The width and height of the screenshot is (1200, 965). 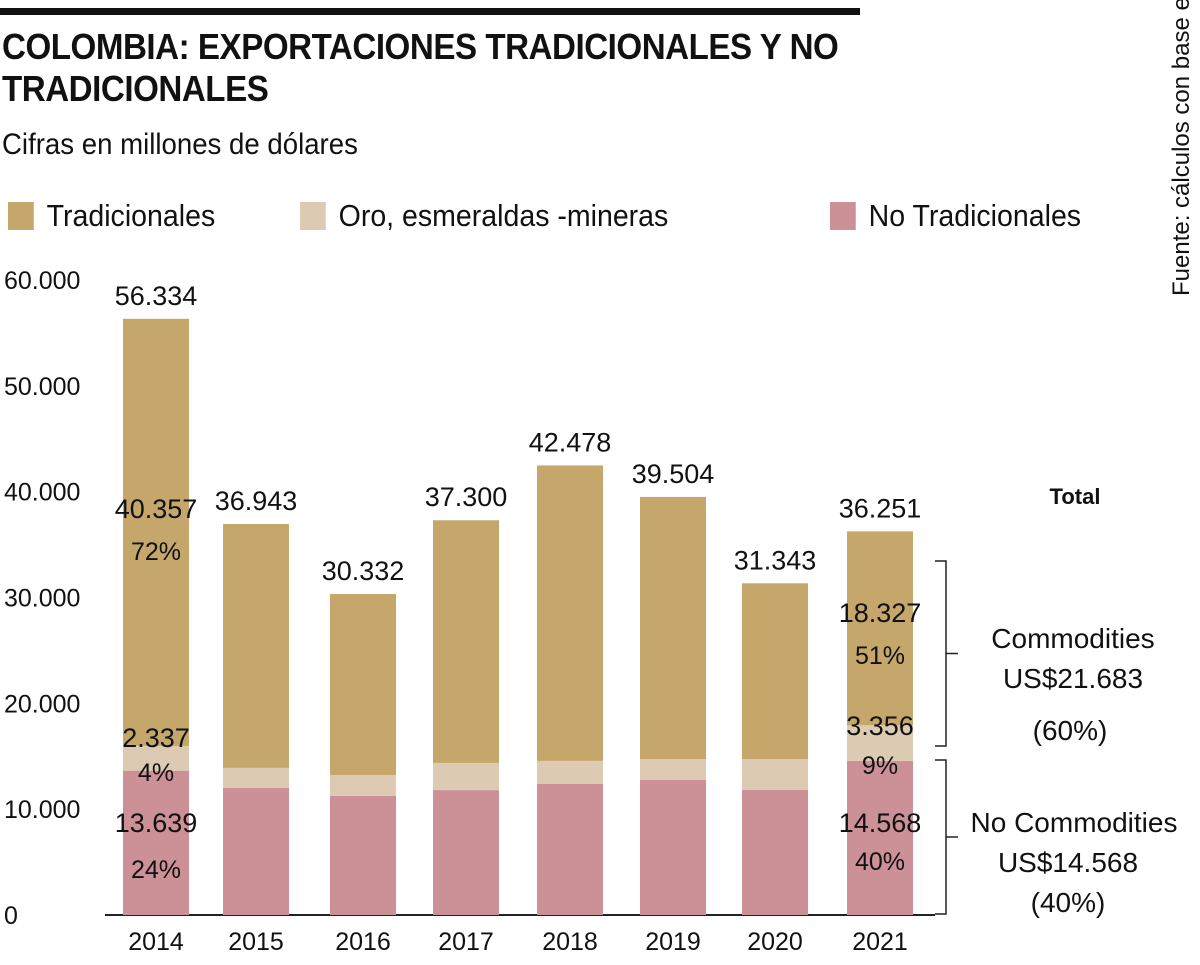 I want to click on legend-item-oro: Oro, esmeraldas -mineras, so click(x=484, y=216).